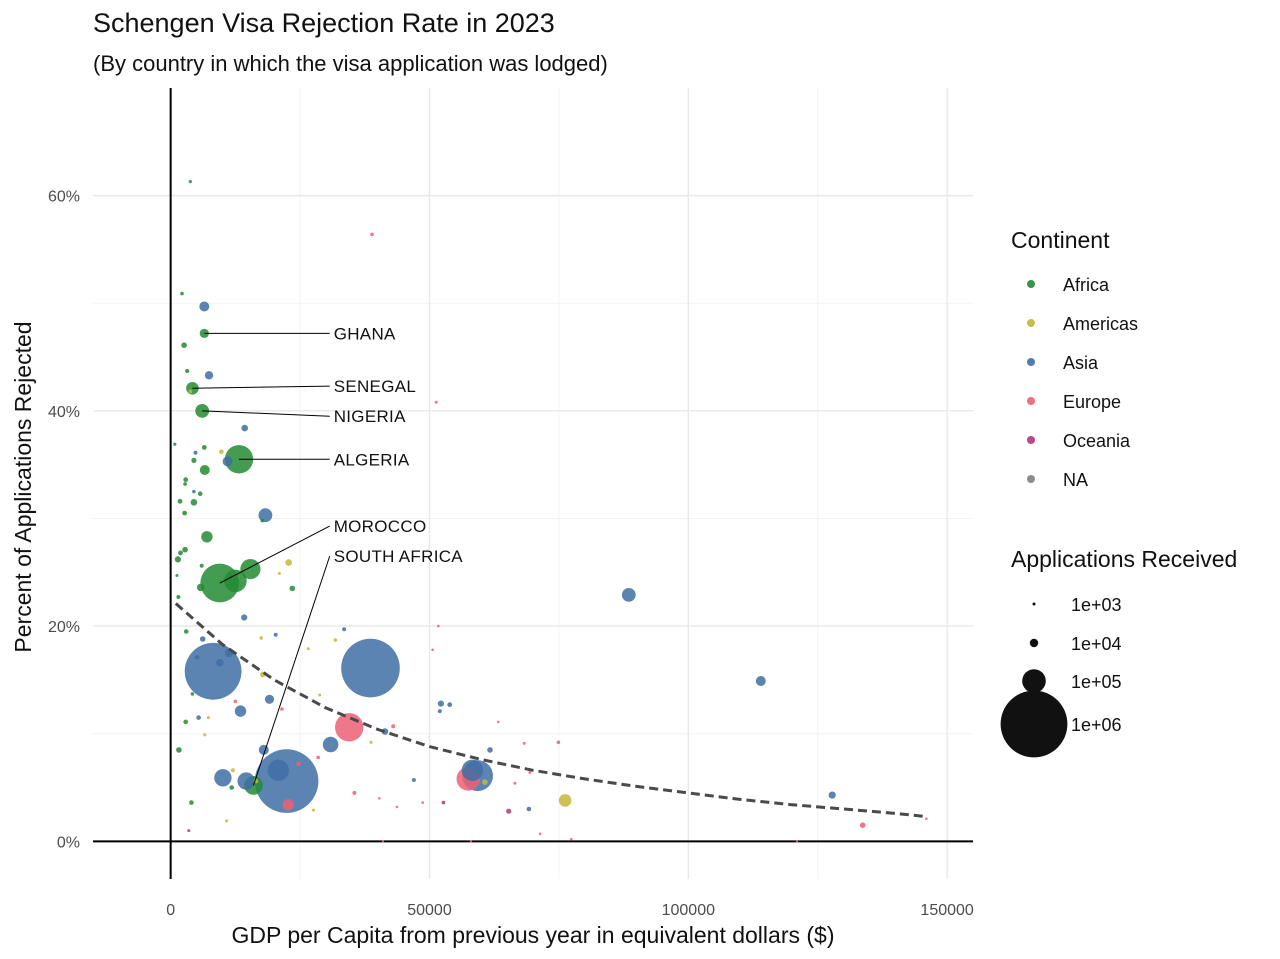 This screenshot has width=1280, height=959. What do you see at coordinates (375, 386) in the screenshot?
I see `annotation-label: SENEGAL` at bounding box center [375, 386].